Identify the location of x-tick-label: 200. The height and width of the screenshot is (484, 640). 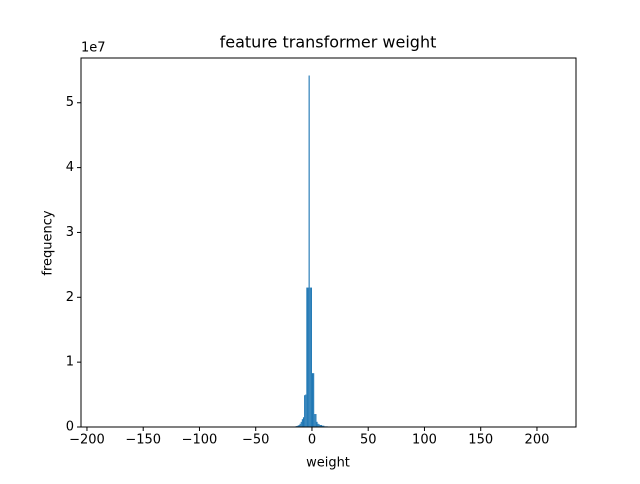
(537, 440).